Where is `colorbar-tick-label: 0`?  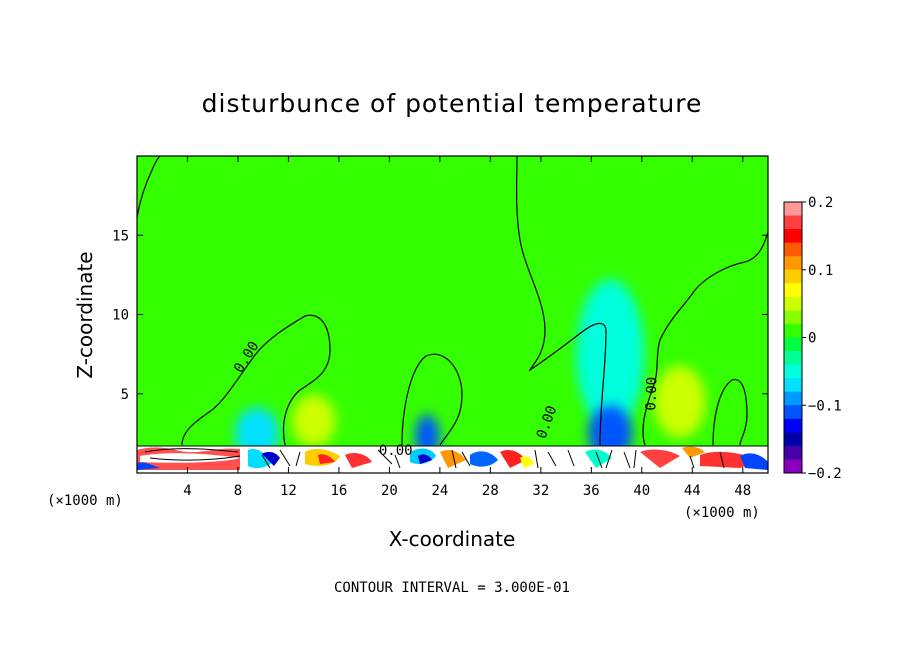 colorbar-tick-label: 0 is located at coordinates (812, 339).